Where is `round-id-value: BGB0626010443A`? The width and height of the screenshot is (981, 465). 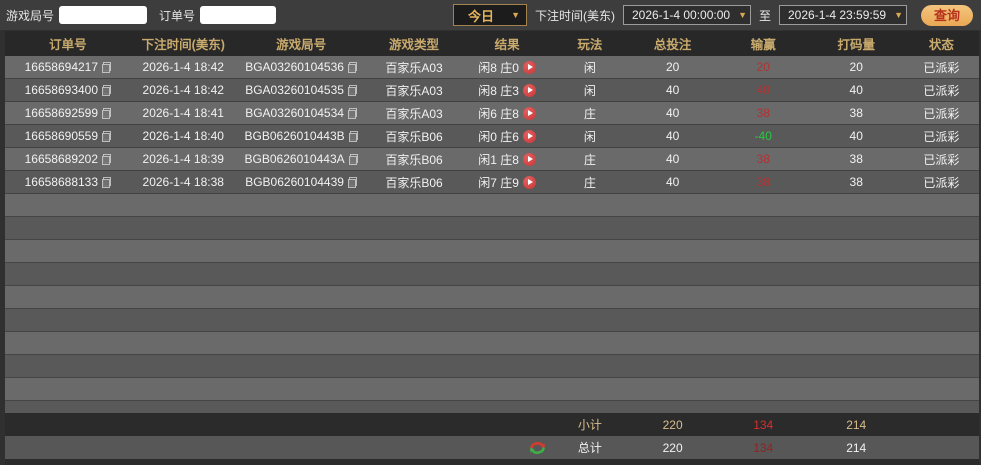
round-id-value: BGB0626010443A is located at coordinates (294, 159).